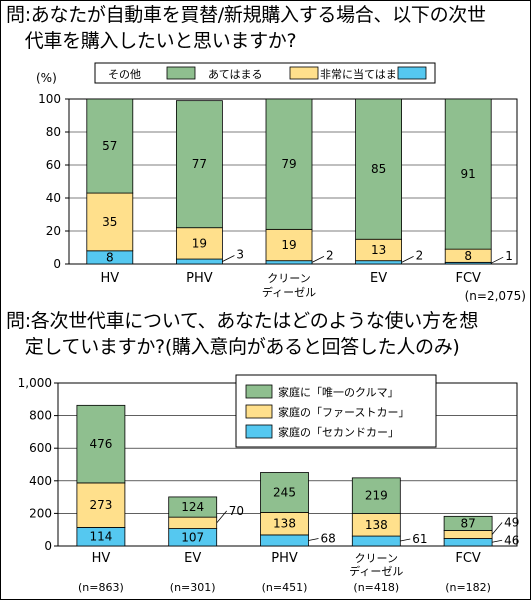 Image resolution: width=531 pixels, height=600 pixels. I want to click on y-tick-label: 600, so click(40, 448).